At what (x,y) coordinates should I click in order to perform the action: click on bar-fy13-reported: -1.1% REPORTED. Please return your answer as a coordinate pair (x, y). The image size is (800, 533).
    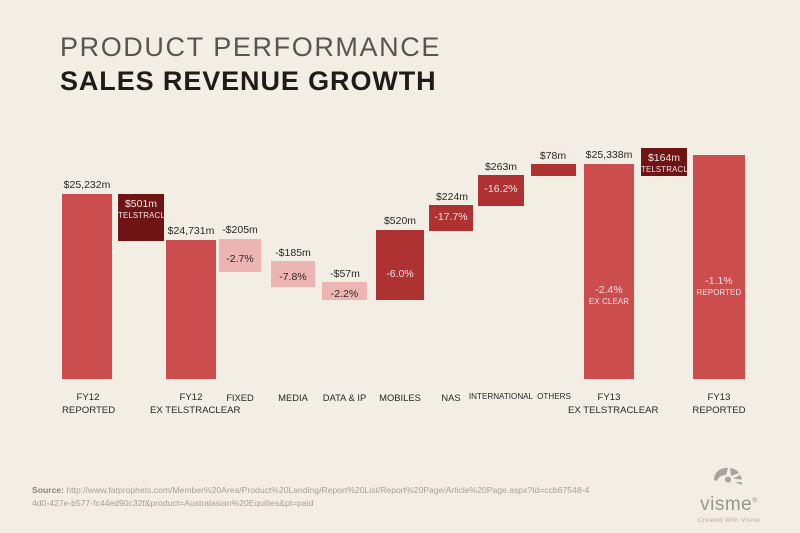
    Looking at the image, I should click on (719, 267).